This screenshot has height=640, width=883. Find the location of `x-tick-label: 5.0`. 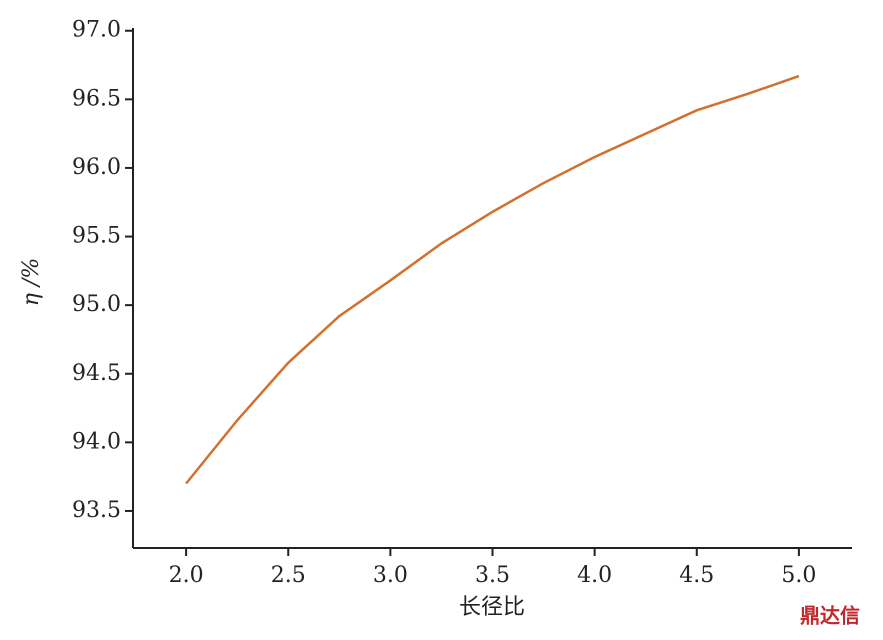

x-tick-label: 5.0 is located at coordinates (798, 575).